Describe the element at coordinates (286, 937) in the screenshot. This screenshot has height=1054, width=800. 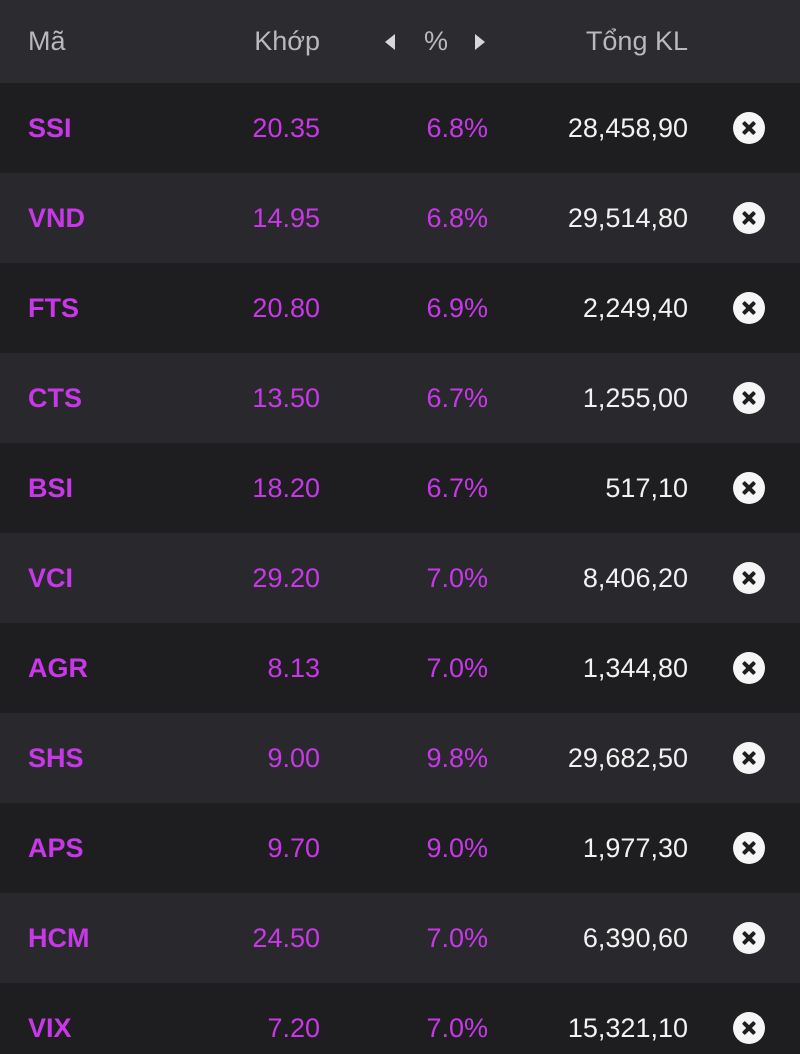
I see `match-price: 24.50` at that location.